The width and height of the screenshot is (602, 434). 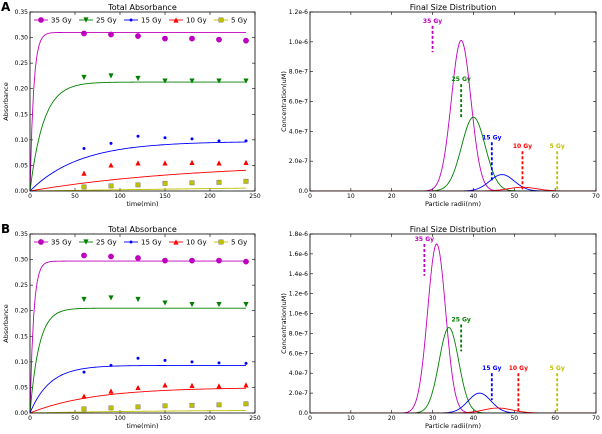 I want to click on chart-title: Final Size Distribution, so click(x=453, y=229).